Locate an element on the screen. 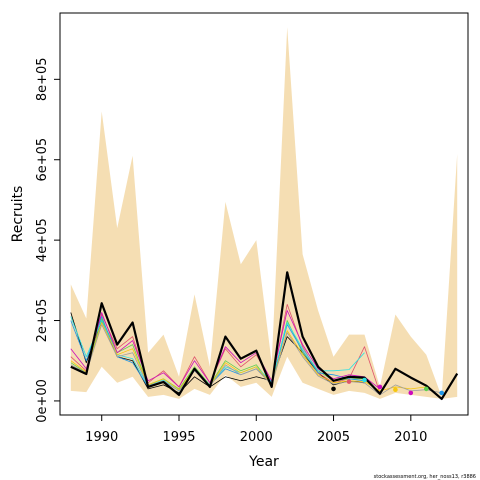 The image size is (480, 480). x-axis: 1990 1995 2000 2005 2010 is located at coordinates (256, 430).